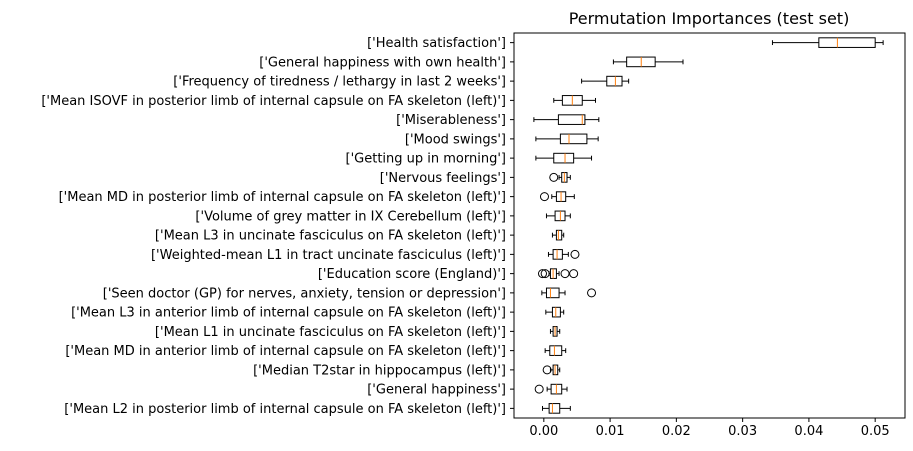 The image size is (913, 451). What do you see at coordinates (610, 431) in the screenshot?
I see `x-tick-label: 0.01` at bounding box center [610, 431].